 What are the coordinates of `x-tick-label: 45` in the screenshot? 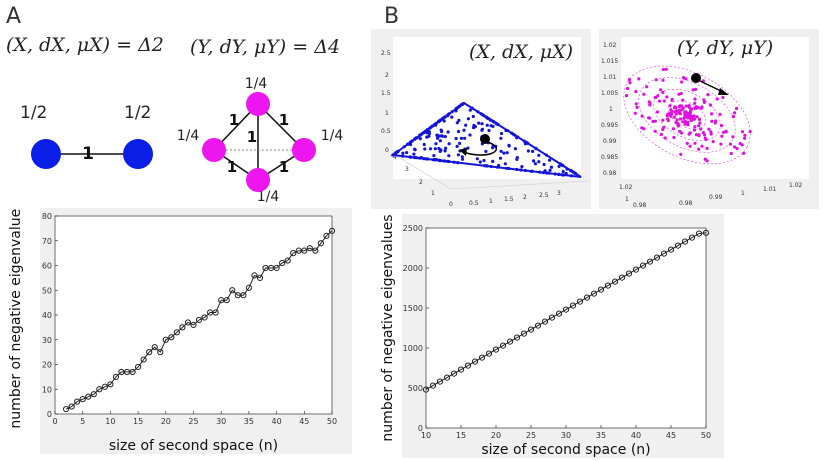 It's located at (304, 421).